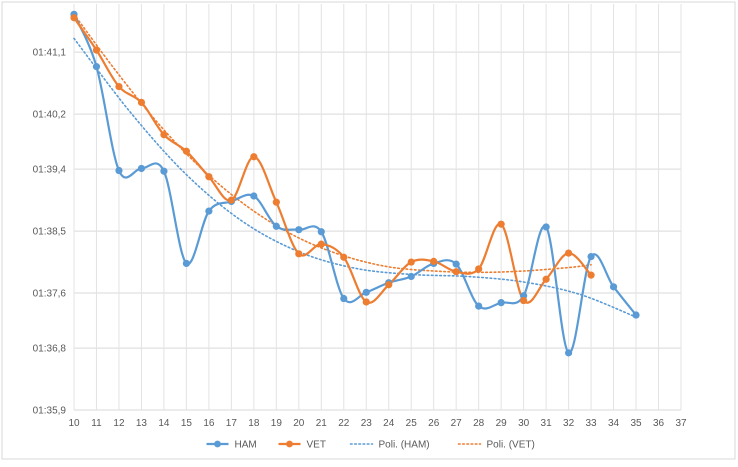 The height and width of the screenshot is (467, 738). What do you see at coordinates (389, 423) in the screenshot?
I see `x-tick-label: 24` at bounding box center [389, 423].